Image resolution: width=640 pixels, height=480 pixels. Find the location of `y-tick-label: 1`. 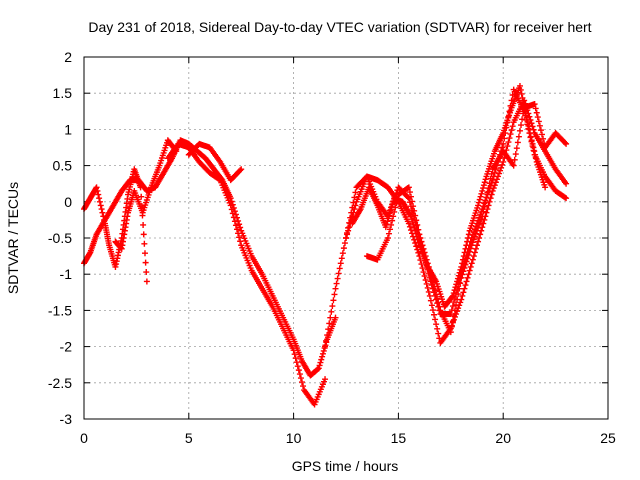

y-tick-label: 1 is located at coordinates (68, 129).